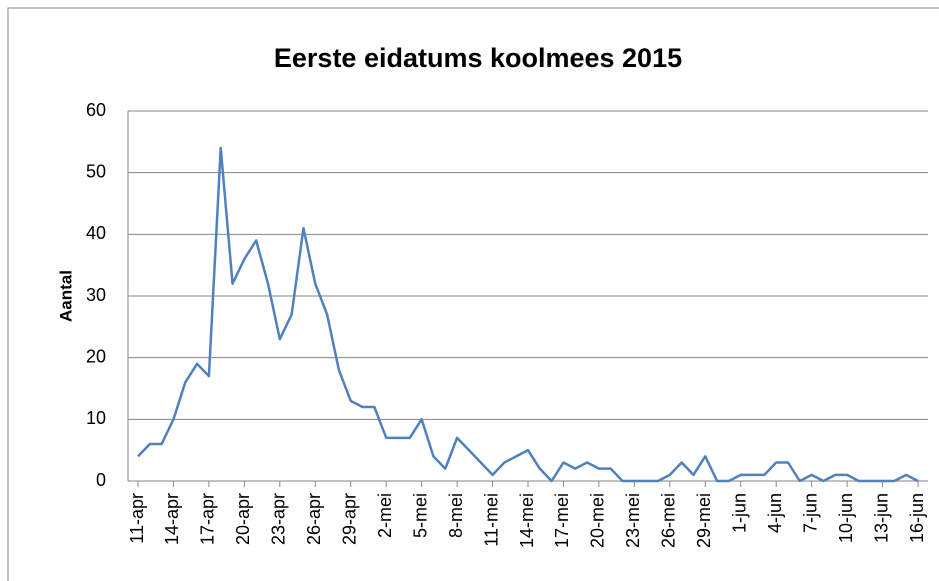  Describe the element at coordinates (96, 356) in the screenshot. I see `y-tick-label: 20` at that location.